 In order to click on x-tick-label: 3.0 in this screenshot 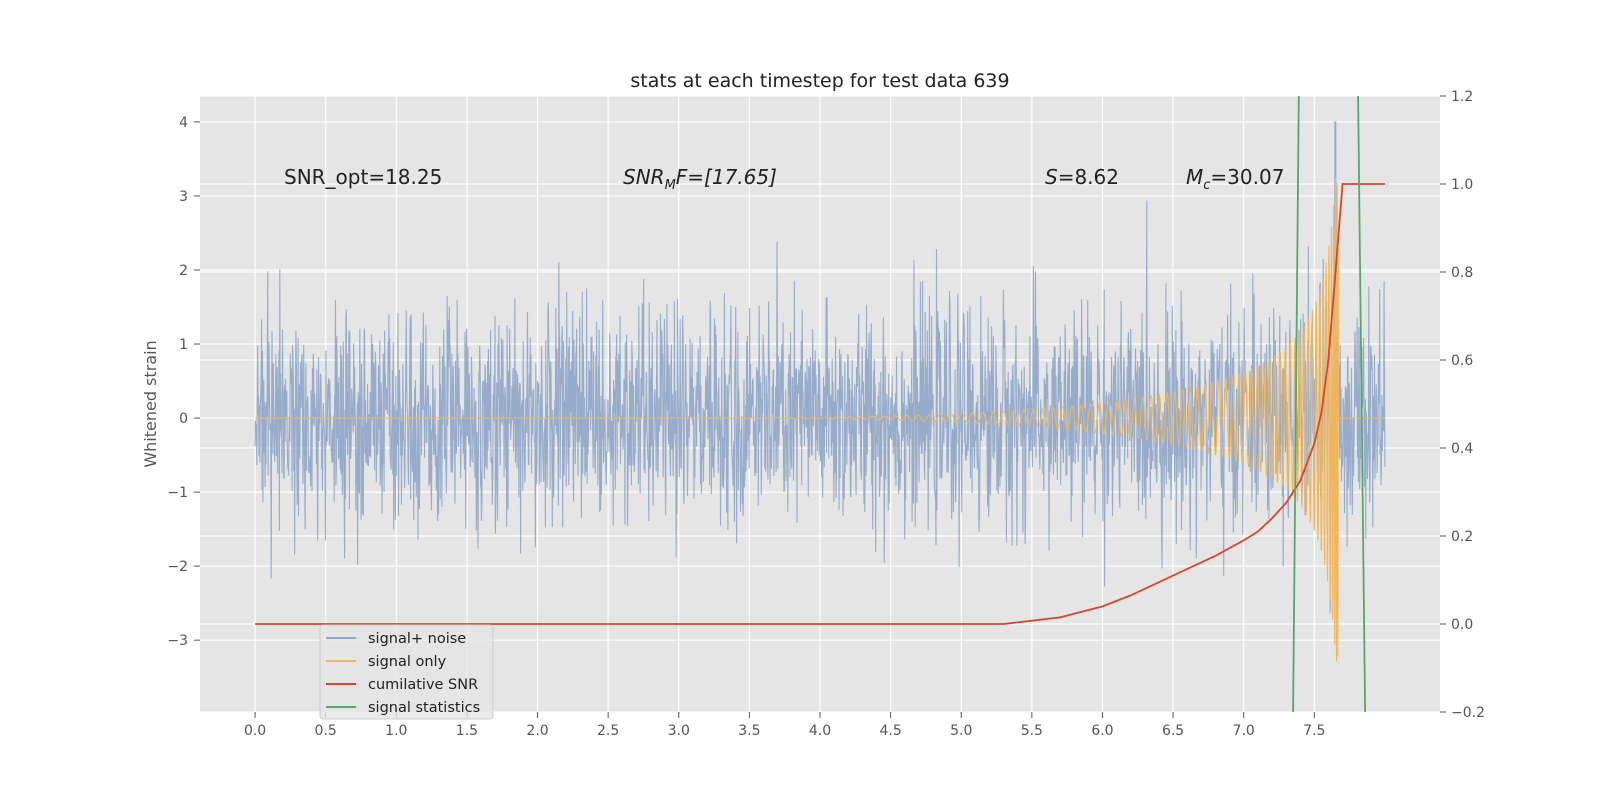, I will do `click(679, 731)`.